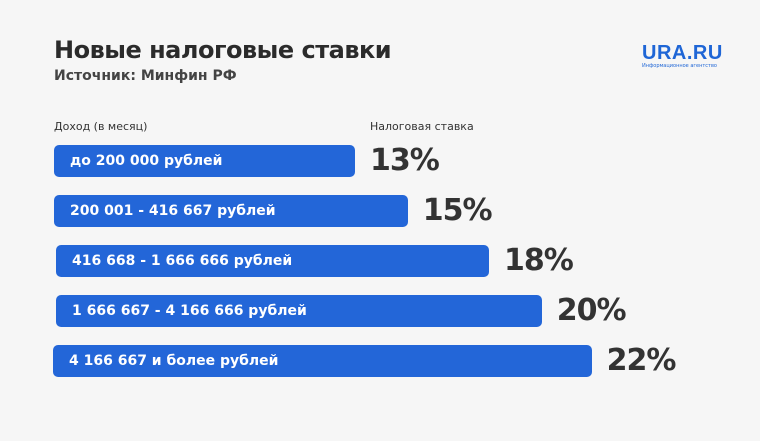 The image size is (760, 441). What do you see at coordinates (272, 261) in the screenshot?
I see `bar-3: 416 668 - 1 666 666 рублей` at bounding box center [272, 261].